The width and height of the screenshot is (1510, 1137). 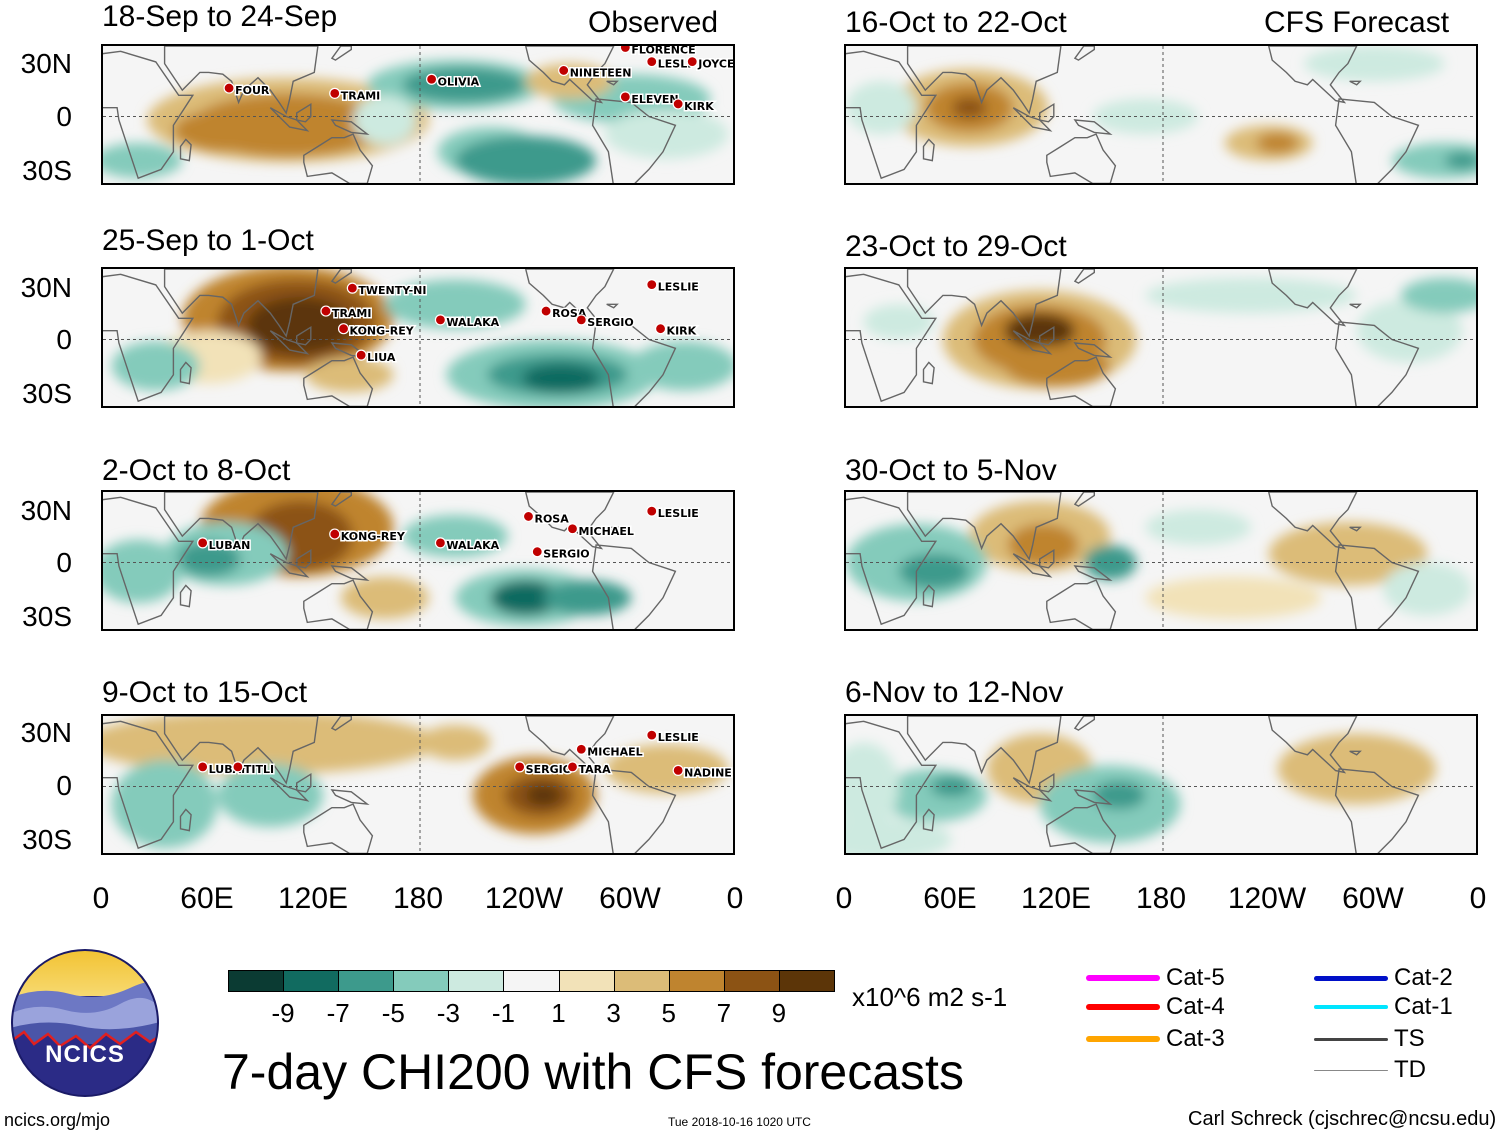 I want to click on colorbar-tick-label: -5, so click(x=393, y=1013).